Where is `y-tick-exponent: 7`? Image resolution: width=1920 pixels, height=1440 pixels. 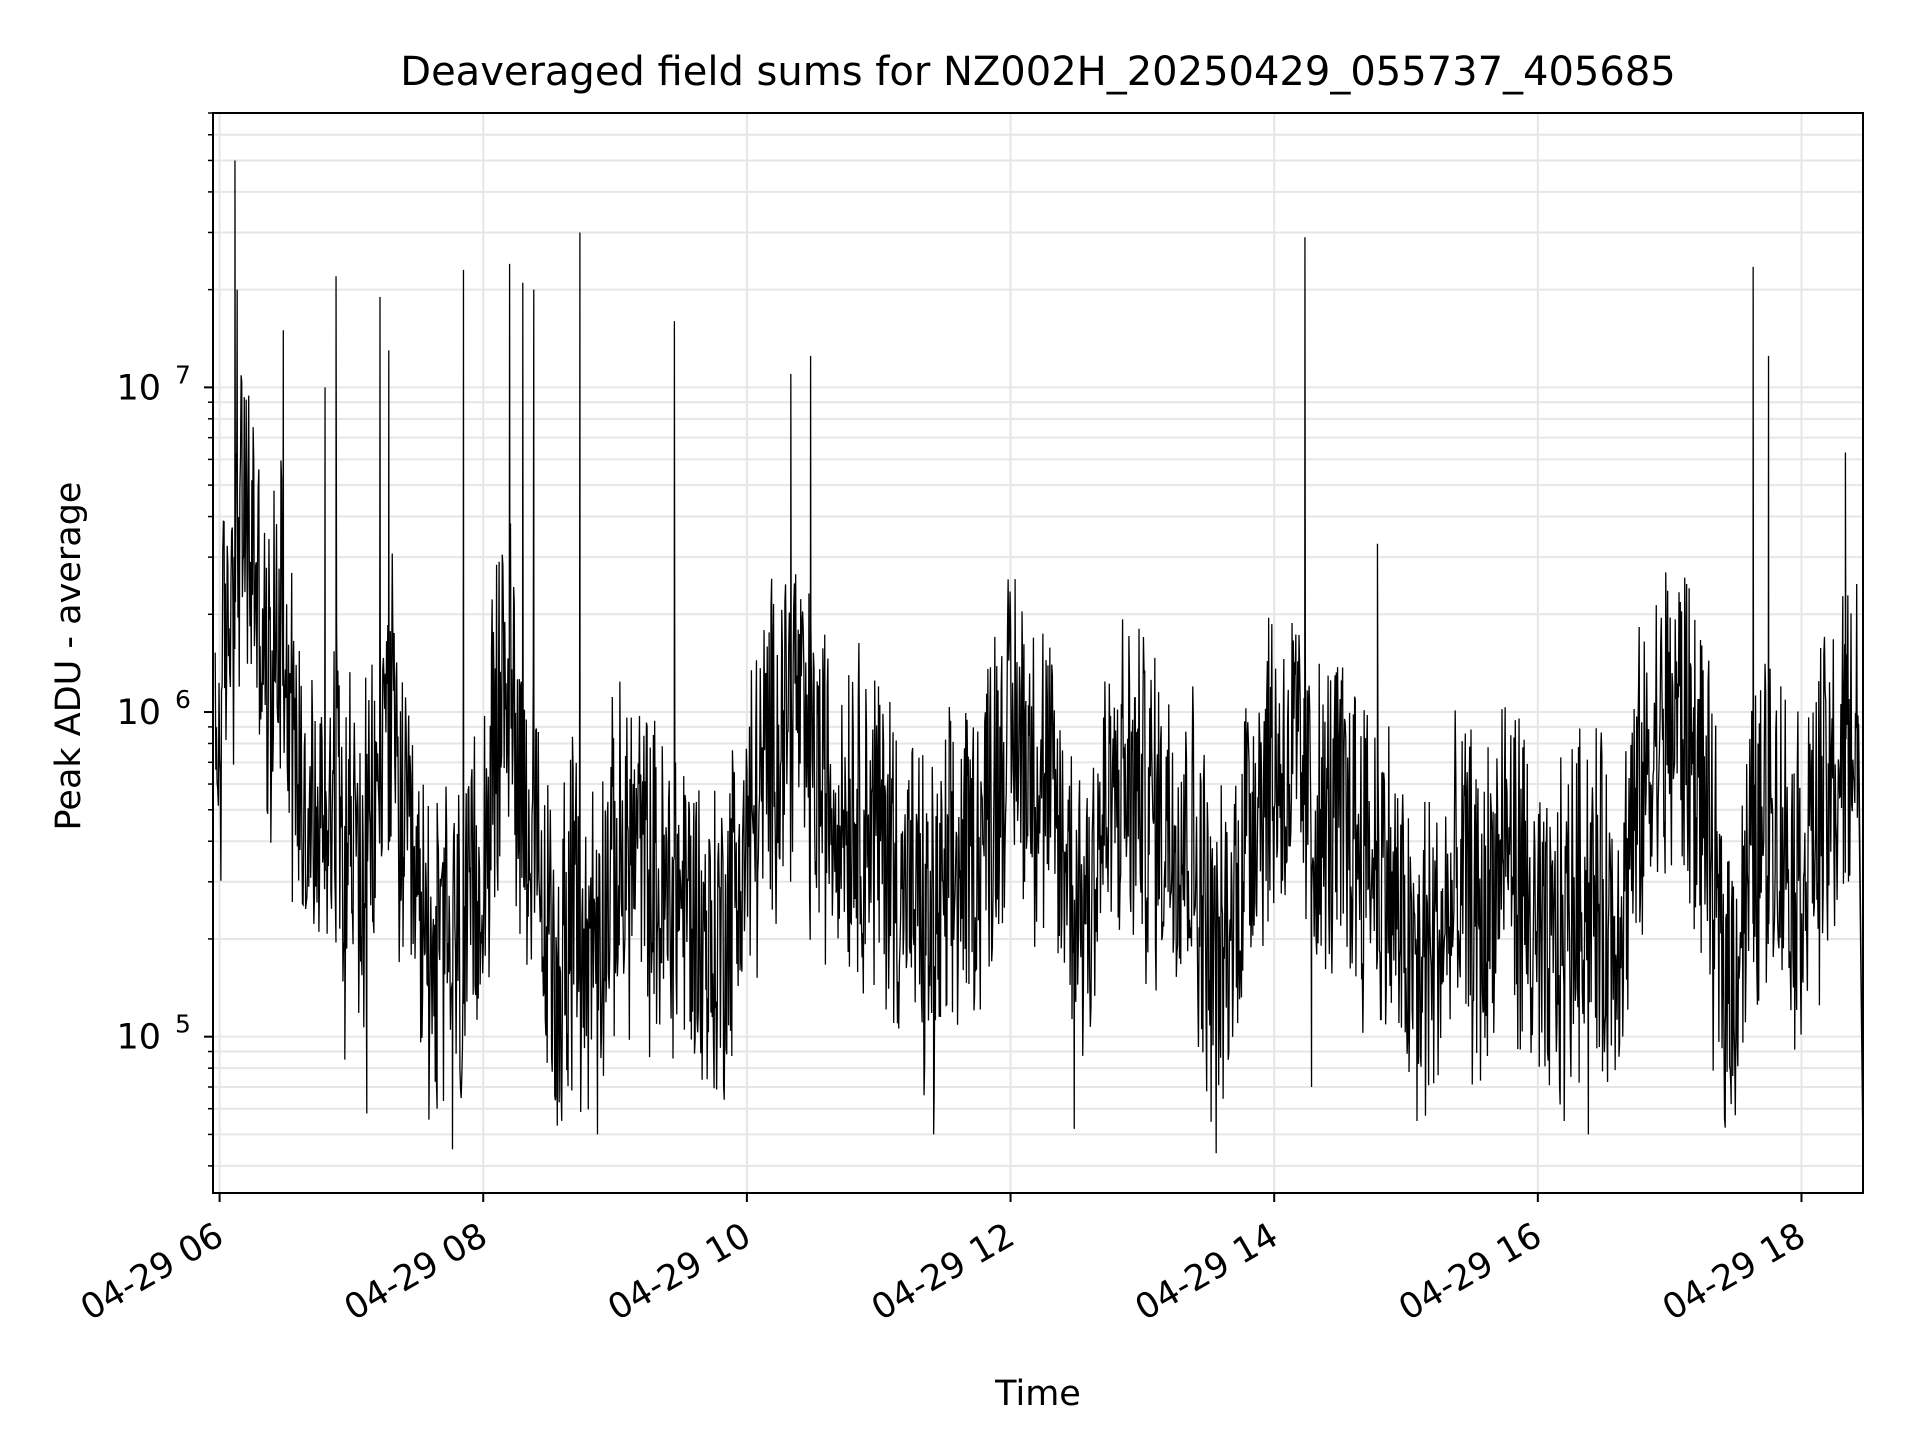
y-tick-exponent: 7 is located at coordinates (183, 374).